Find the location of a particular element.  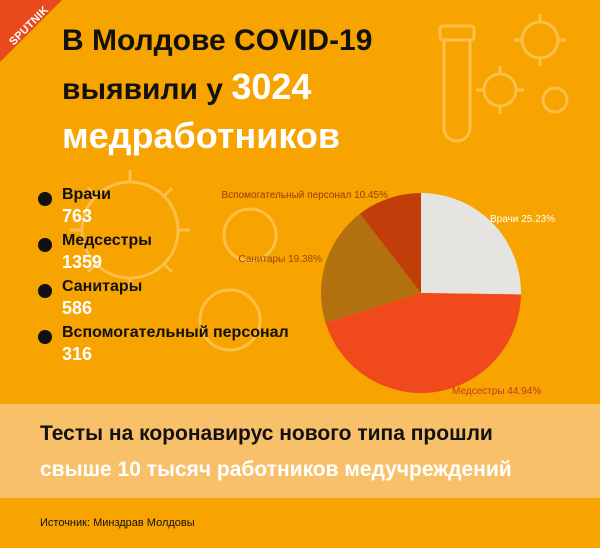

legend-label: Врачи is located at coordinates (86, 194).